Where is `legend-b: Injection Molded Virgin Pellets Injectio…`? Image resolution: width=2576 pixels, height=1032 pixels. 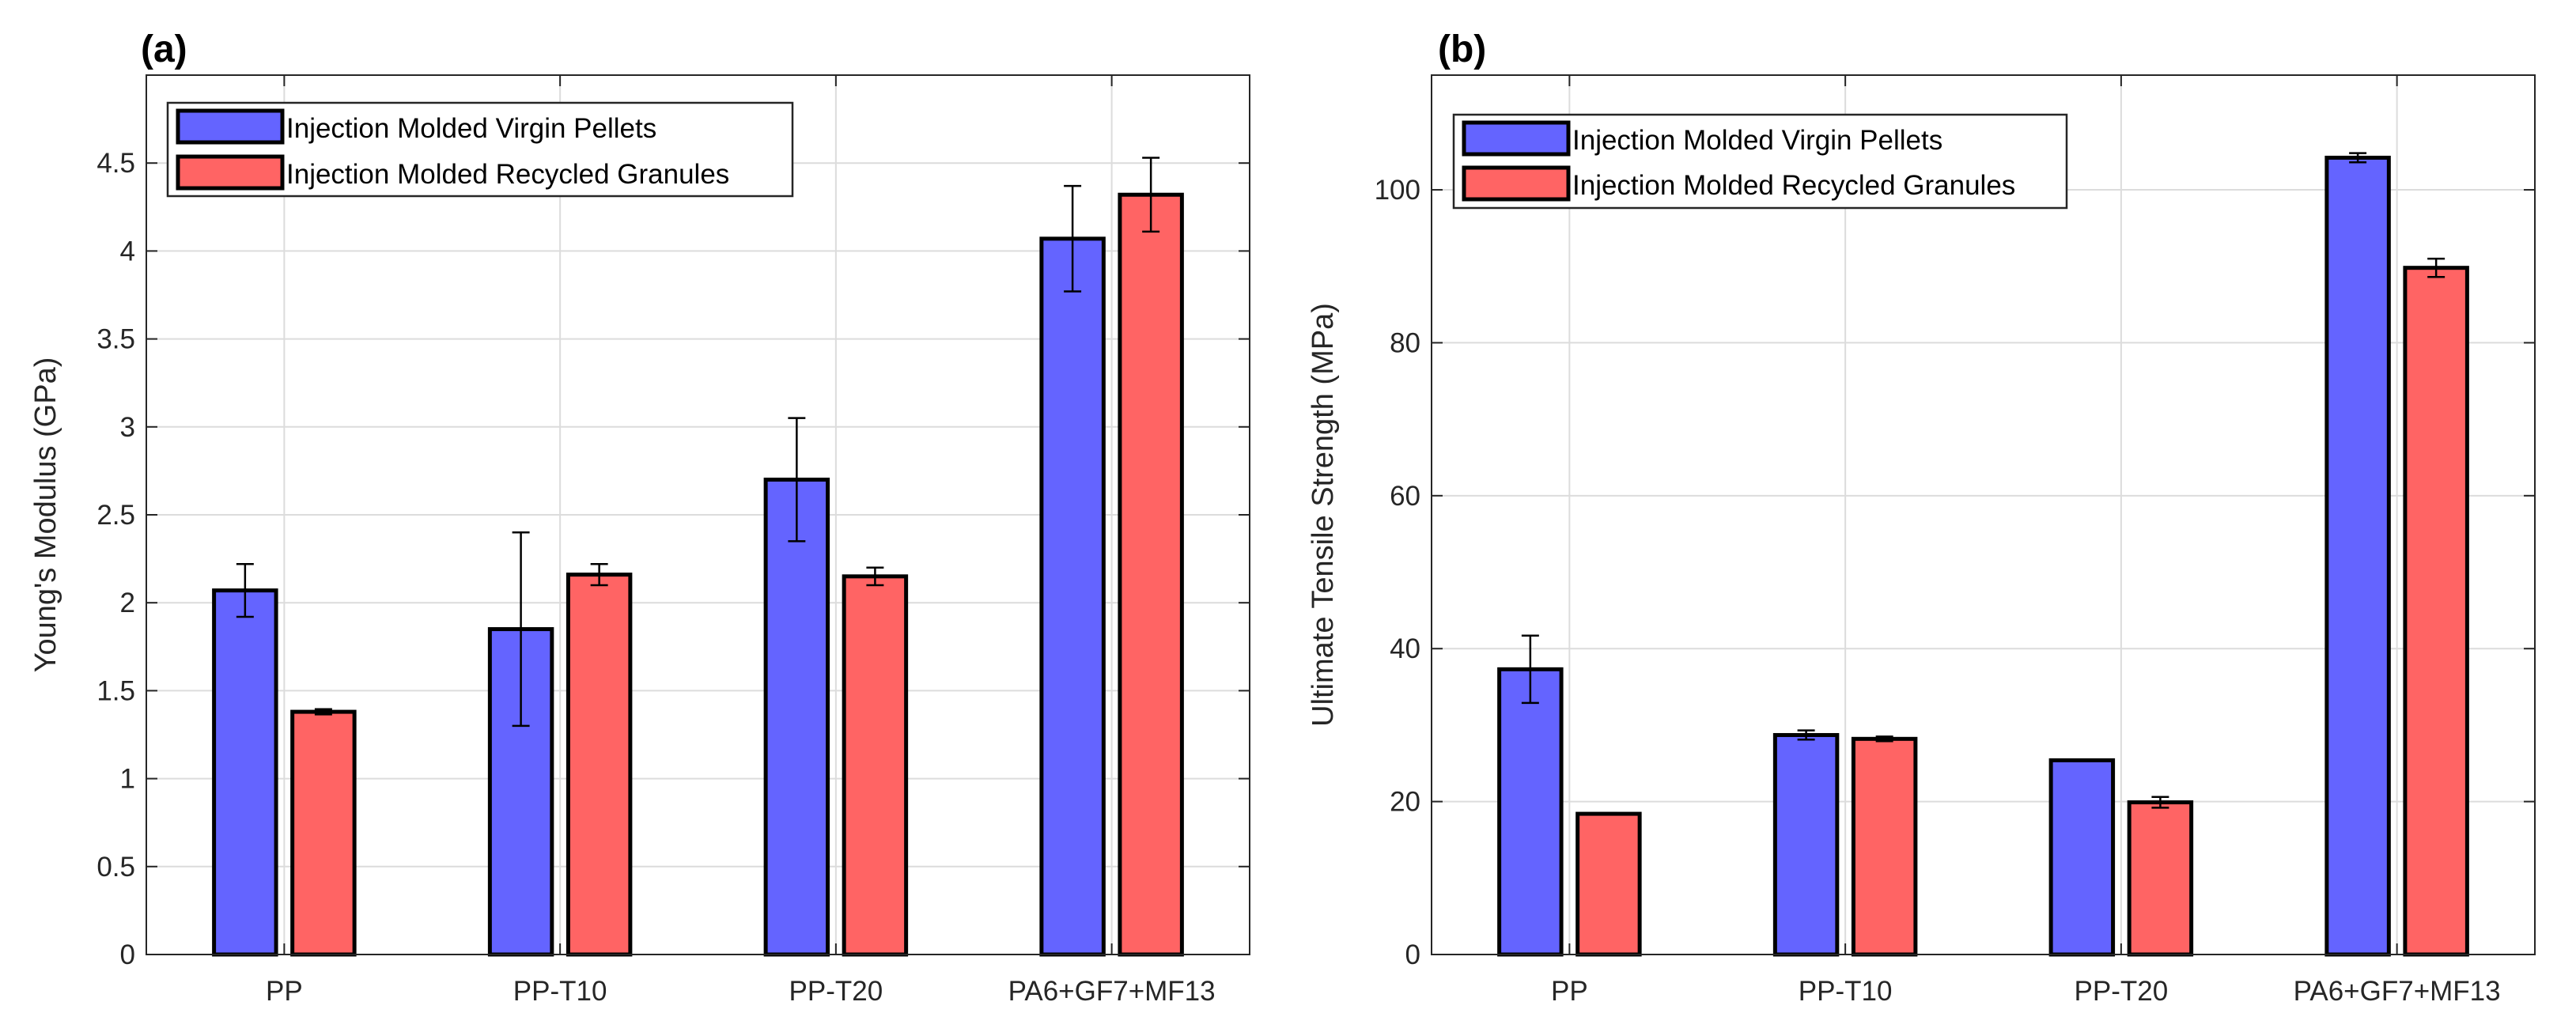
legend-b: Injection Molded Virgin Pellets Injectio… is located at coordinates (1760, 161).